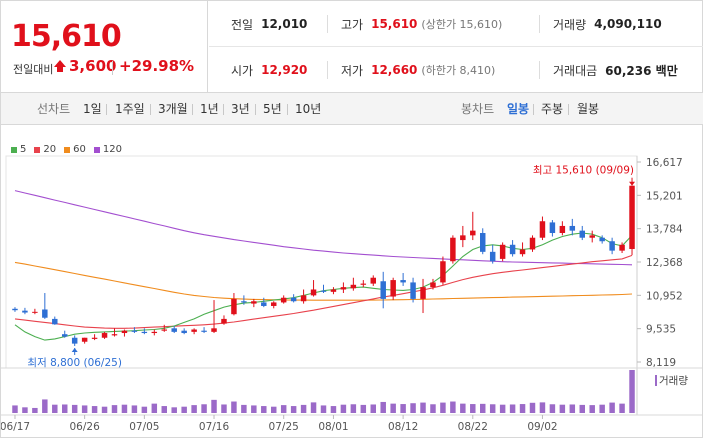 The width and height of the screenshot is (703, 439). I want to click on volume-label: 거래량, so click(673, 381).